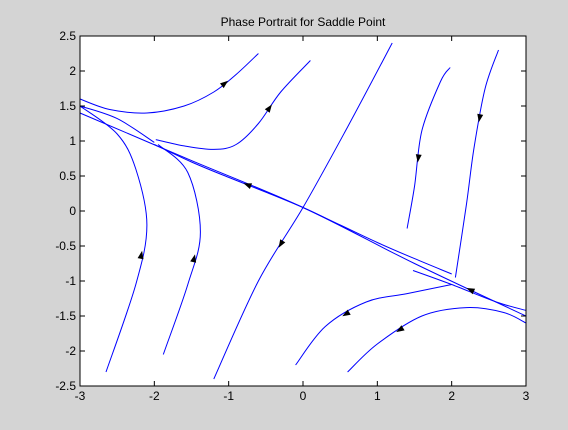 This screenshot has width=568, height=430. I want to click on y-tick-label: -2.5, so click(65, 386).